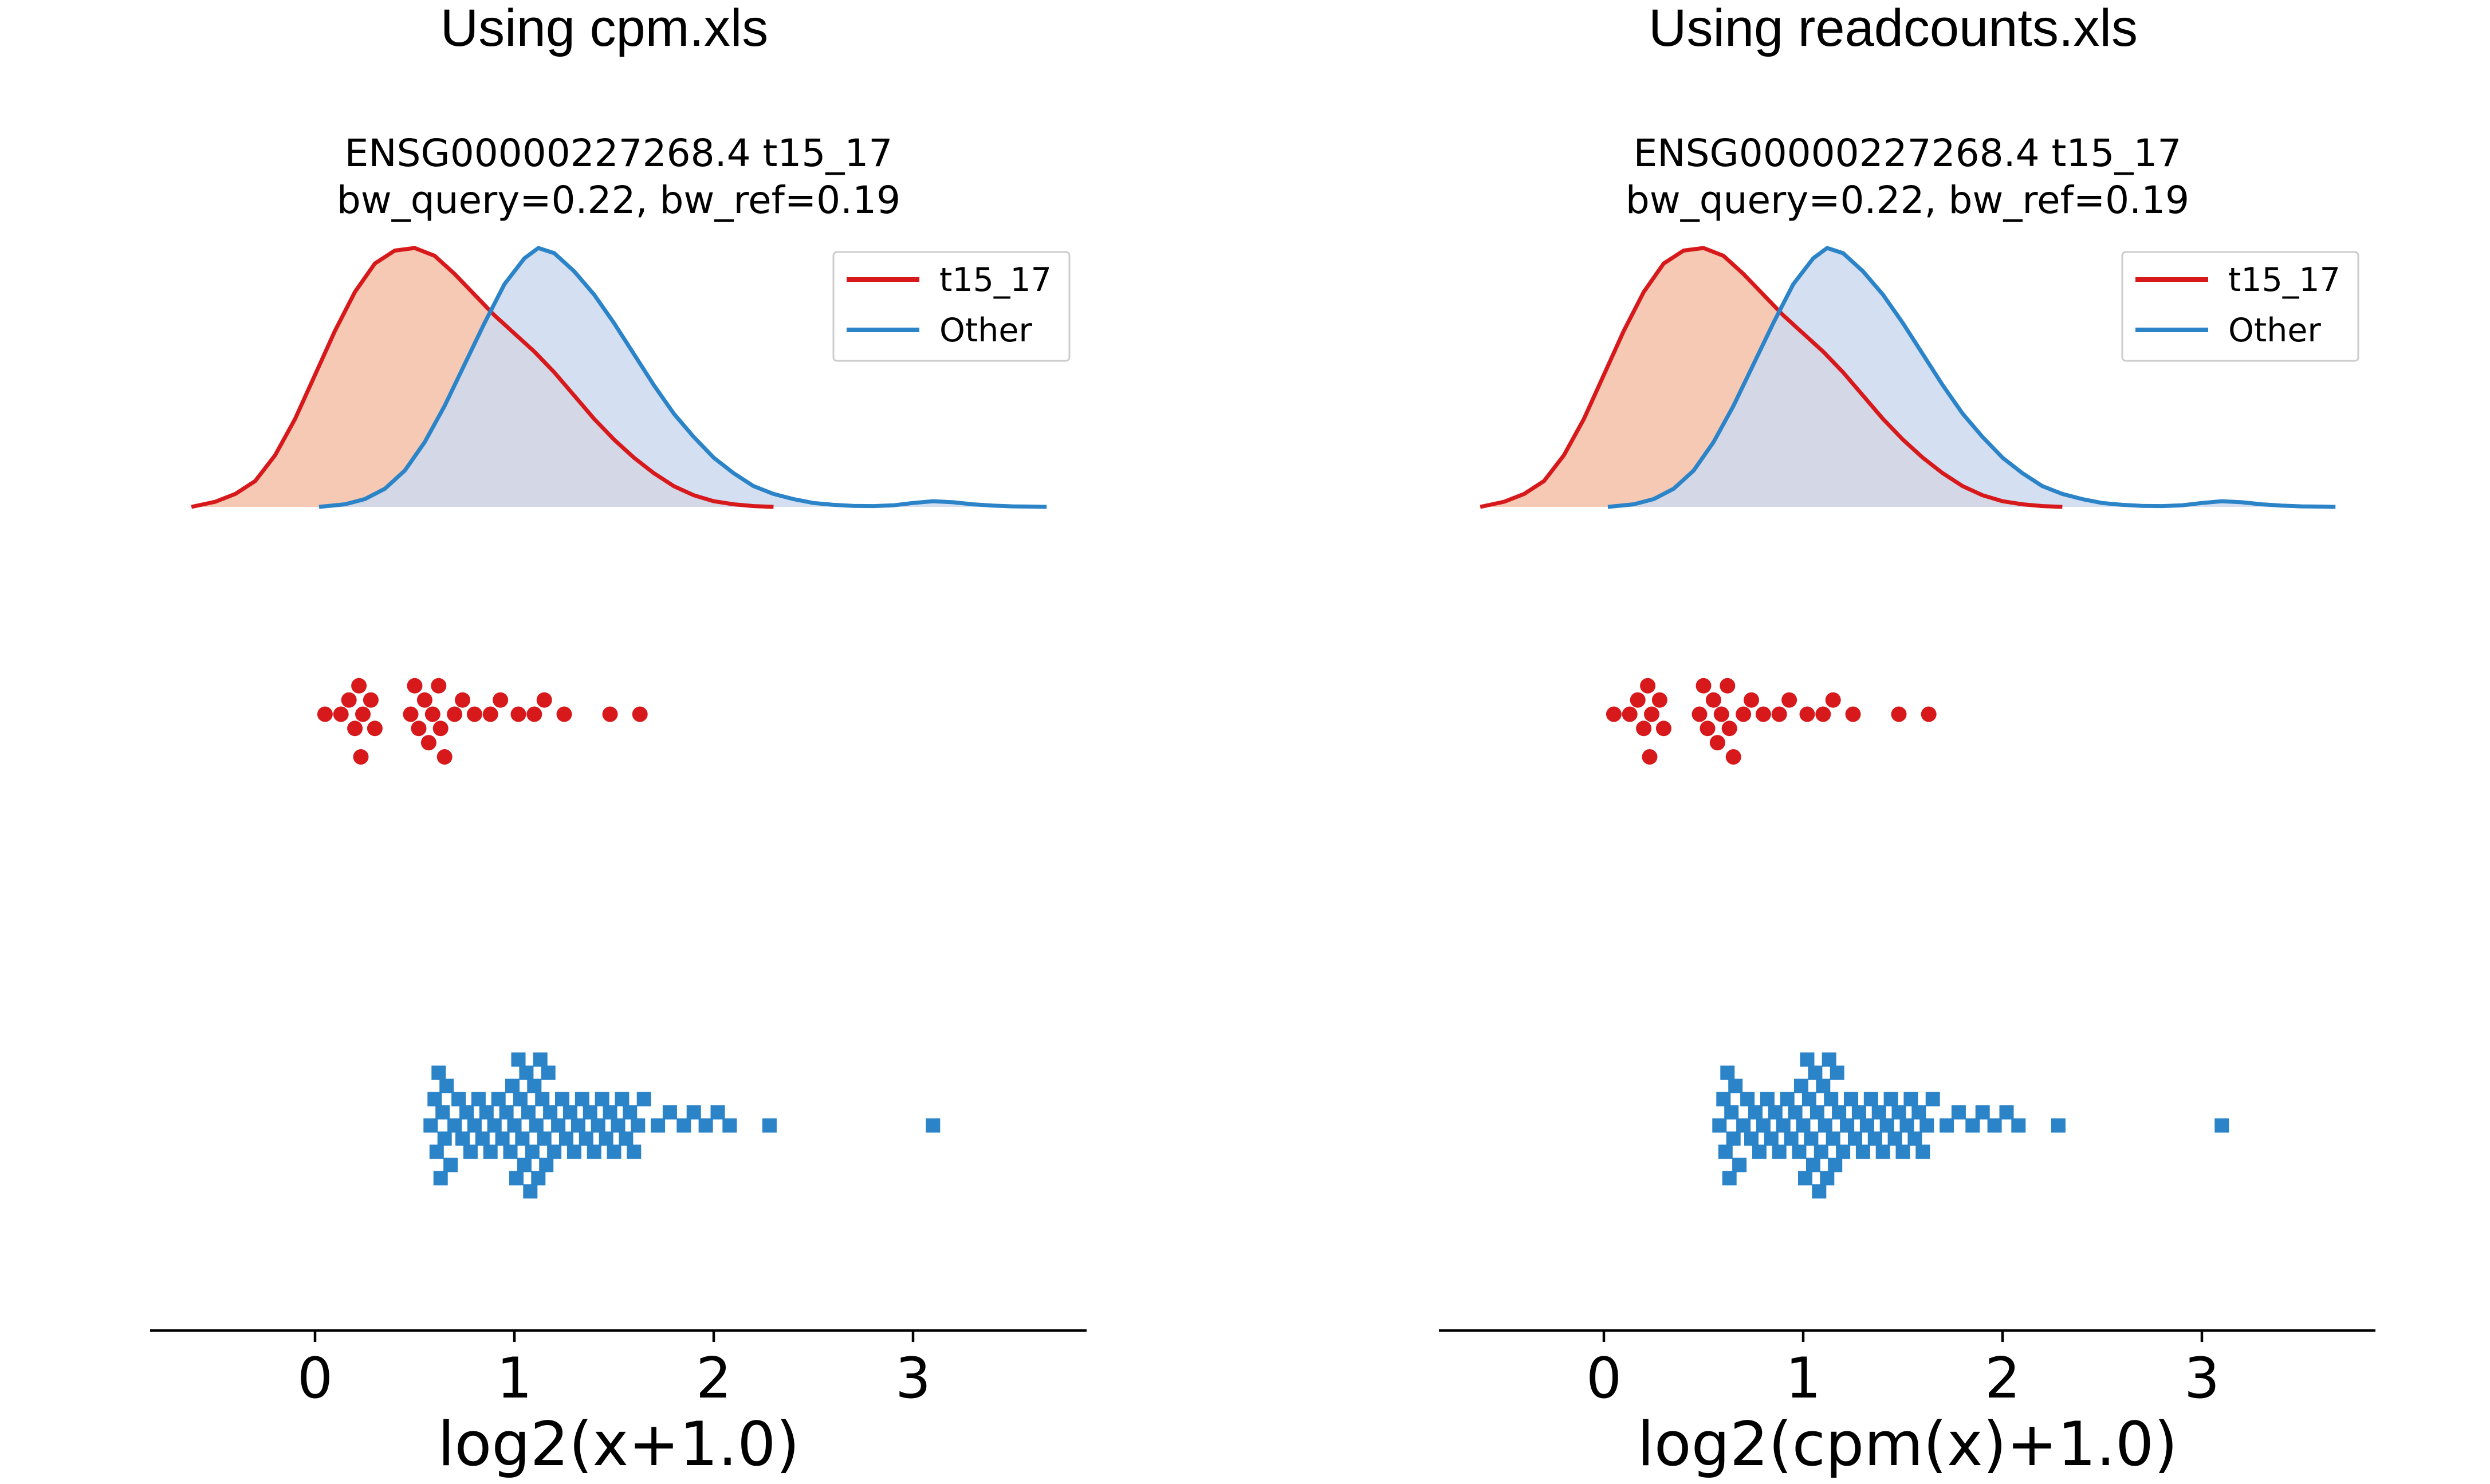  I want to click on legend-label-t15-17: t15_17, so click(2284, 280).